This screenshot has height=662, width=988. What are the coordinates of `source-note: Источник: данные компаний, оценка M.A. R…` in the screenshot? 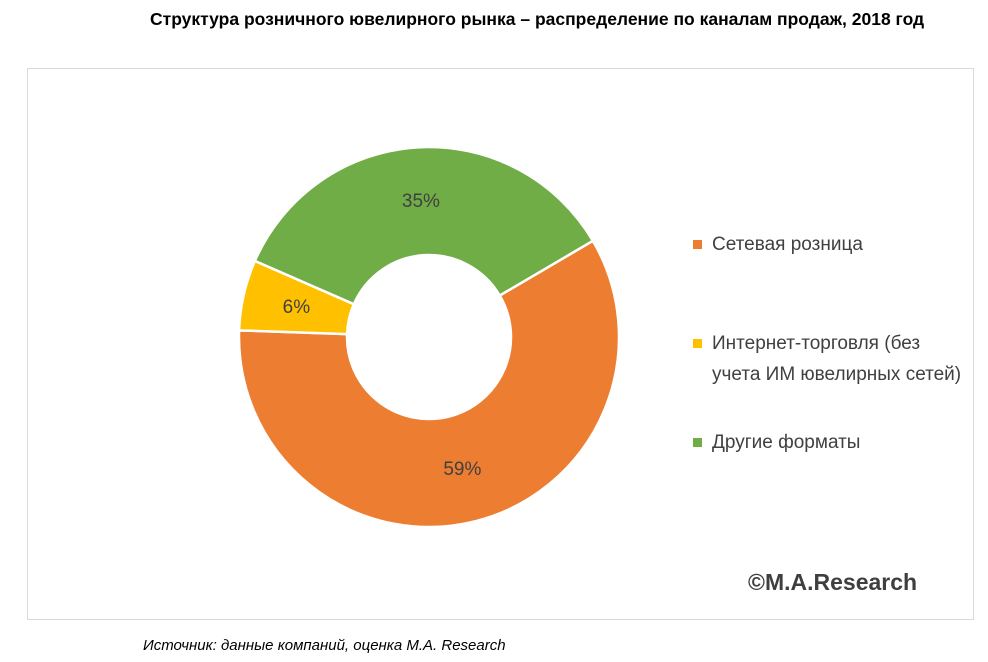 It's located at (324, 645).